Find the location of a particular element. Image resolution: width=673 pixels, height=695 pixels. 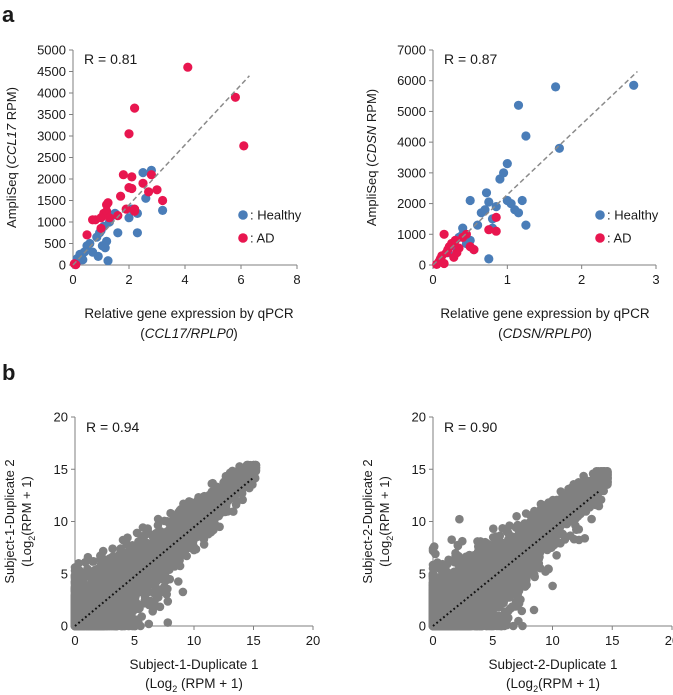

series-ad is located at coordinates (159, 166).